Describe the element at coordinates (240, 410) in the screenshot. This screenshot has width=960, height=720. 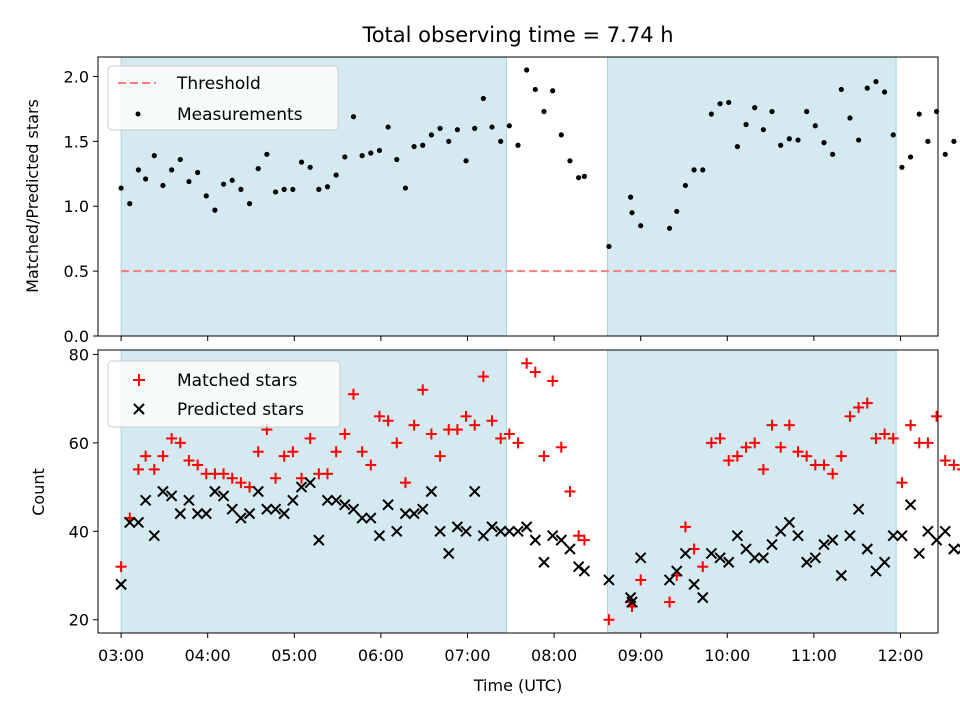
I see `legend-predicted-label: Predicted stars` at that location.